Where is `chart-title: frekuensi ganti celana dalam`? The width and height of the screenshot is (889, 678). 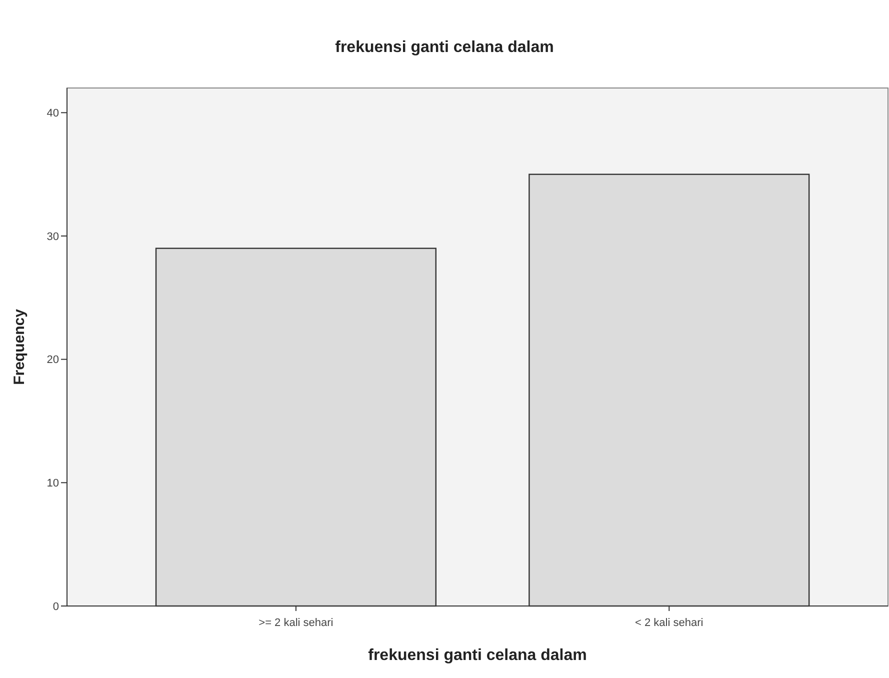 chart-title: frekuensi ganti celana dalam is located at coordinates (444, 47).